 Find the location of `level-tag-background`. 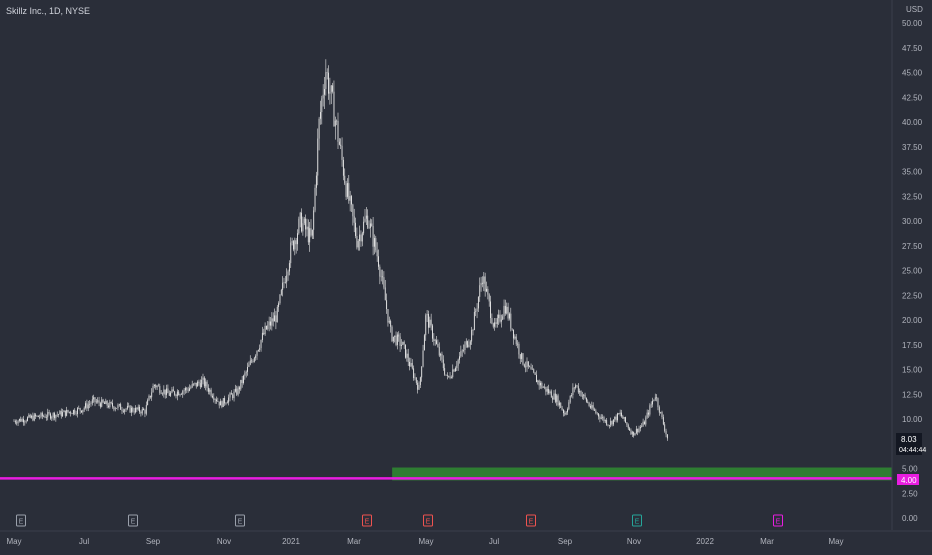

level-tag-background is located at coordinates (908, 479).